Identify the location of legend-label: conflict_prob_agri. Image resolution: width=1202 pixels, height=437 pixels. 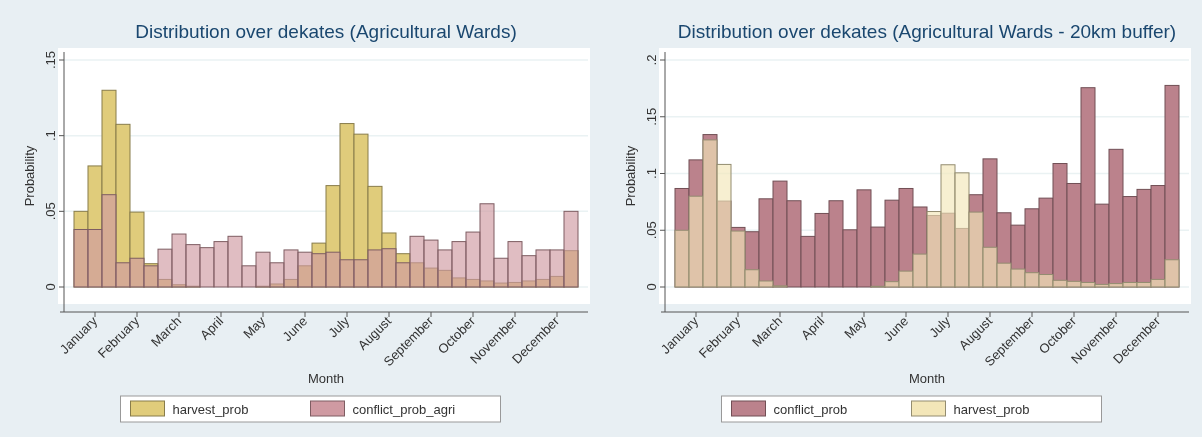
(404, 409).